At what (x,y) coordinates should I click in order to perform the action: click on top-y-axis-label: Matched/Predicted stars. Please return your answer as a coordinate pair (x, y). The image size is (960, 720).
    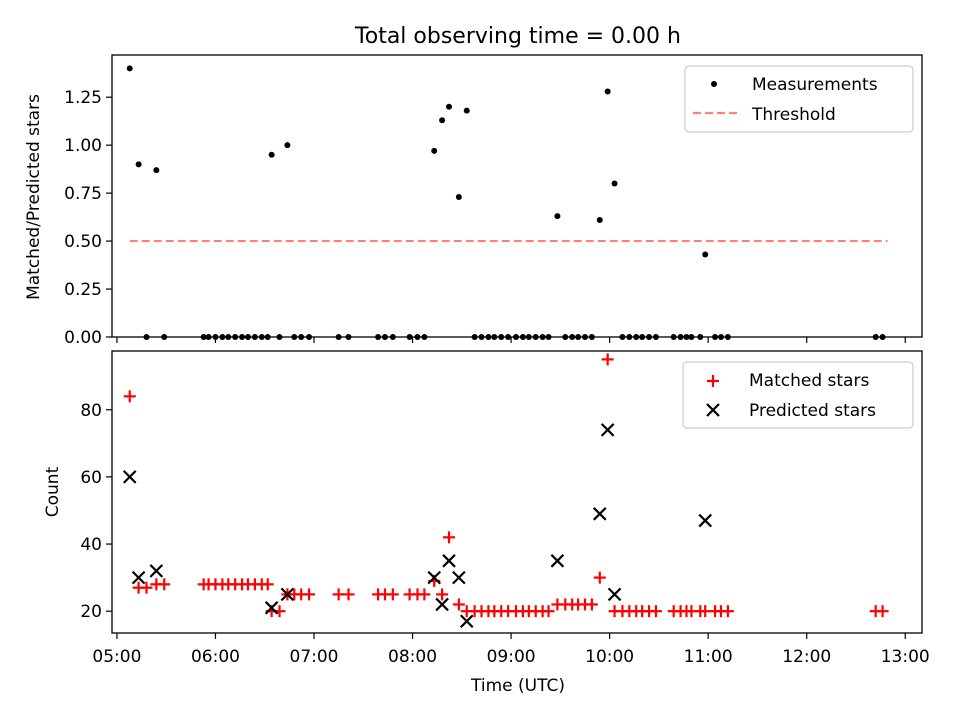
    Looking at the image, I should click on (34, 197).